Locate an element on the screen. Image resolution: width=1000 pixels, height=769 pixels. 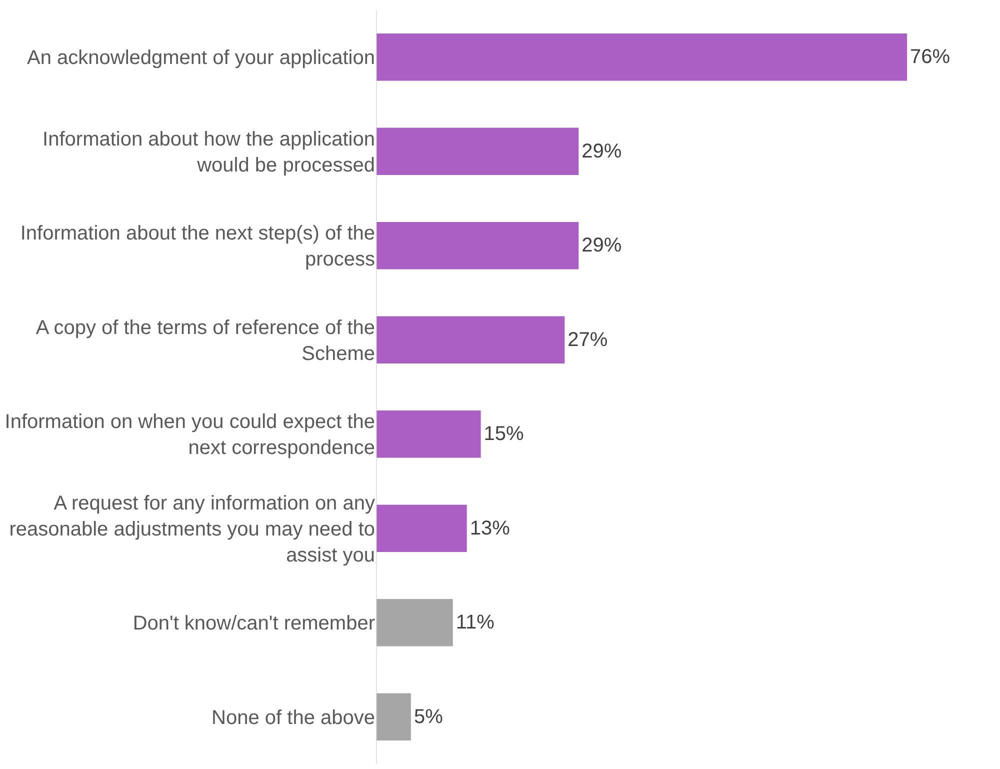
y-tick-label: Information on when you could expect the next correspondence is located at coordinates (189, 435).